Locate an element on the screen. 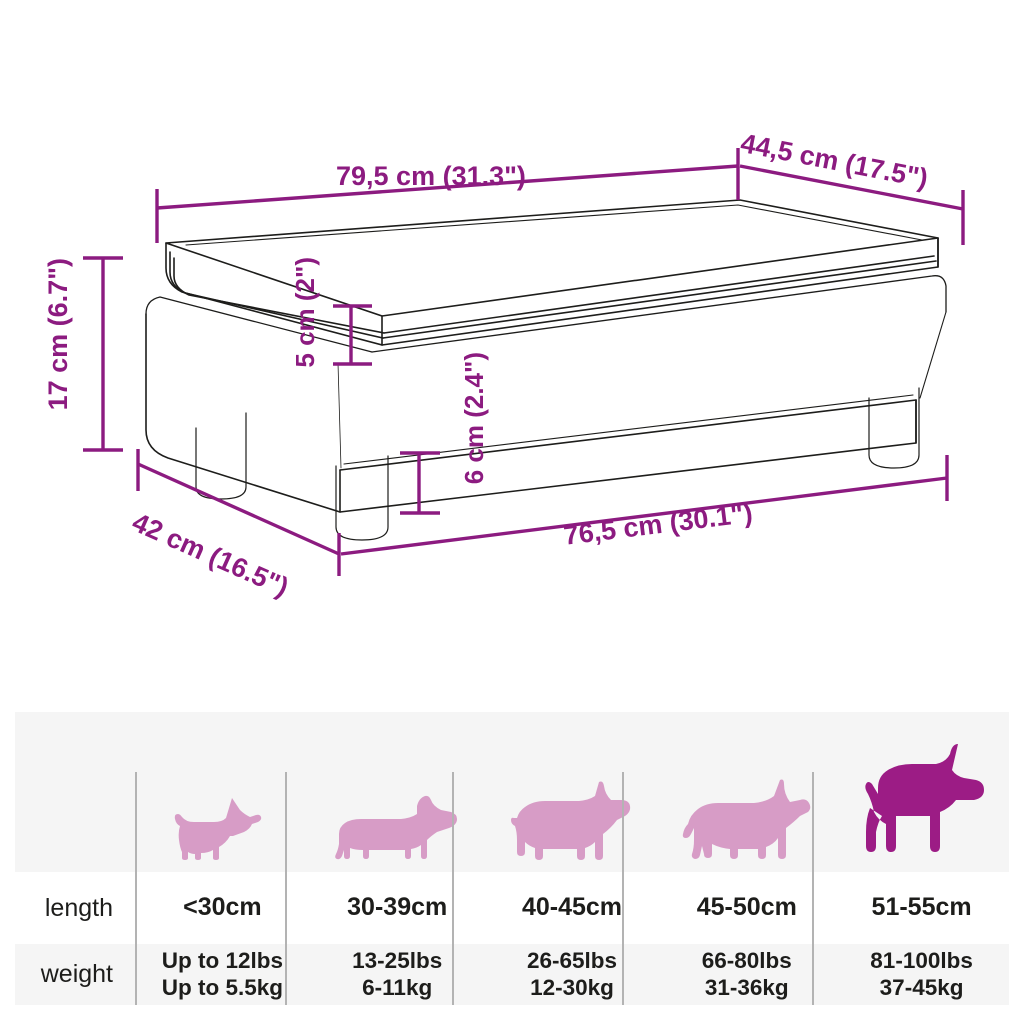 The image size is (1024, 1024). dim-label-top-length: 79,5 cm (31.3") is located at coordinates (431, 176).